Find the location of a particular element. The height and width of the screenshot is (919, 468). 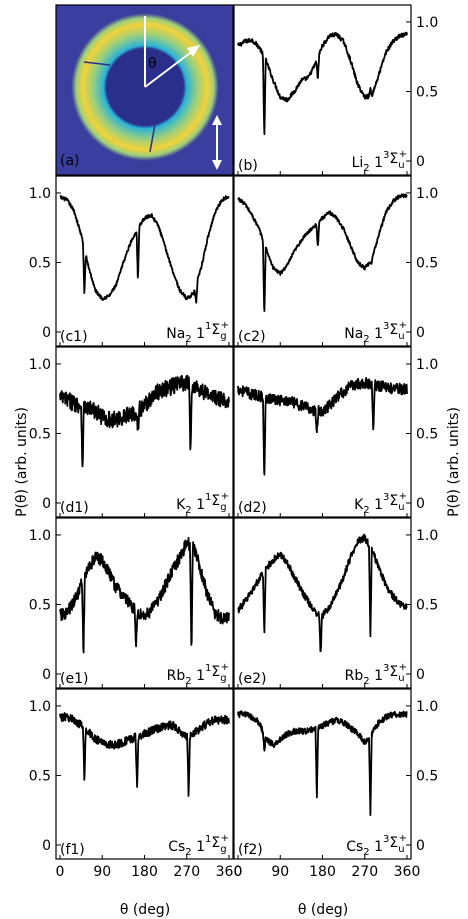

state-label: K2 13Σu+ is located at coordinates (380, 503).